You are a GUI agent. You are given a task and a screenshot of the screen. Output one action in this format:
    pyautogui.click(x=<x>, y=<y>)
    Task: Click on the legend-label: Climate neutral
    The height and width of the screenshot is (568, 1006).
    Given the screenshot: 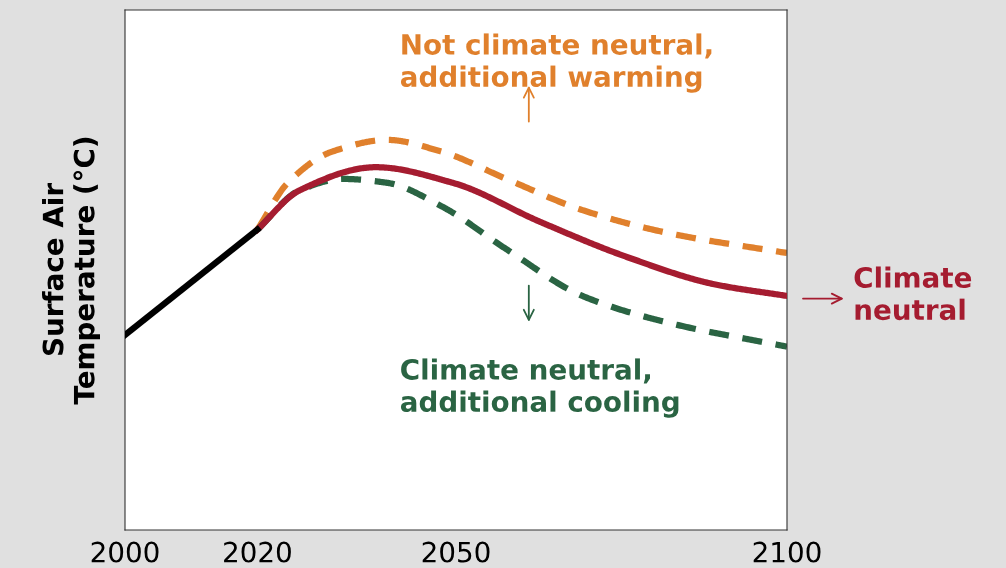 What is the action you would take?
    pyautogui.click(x=913, y=293)
    